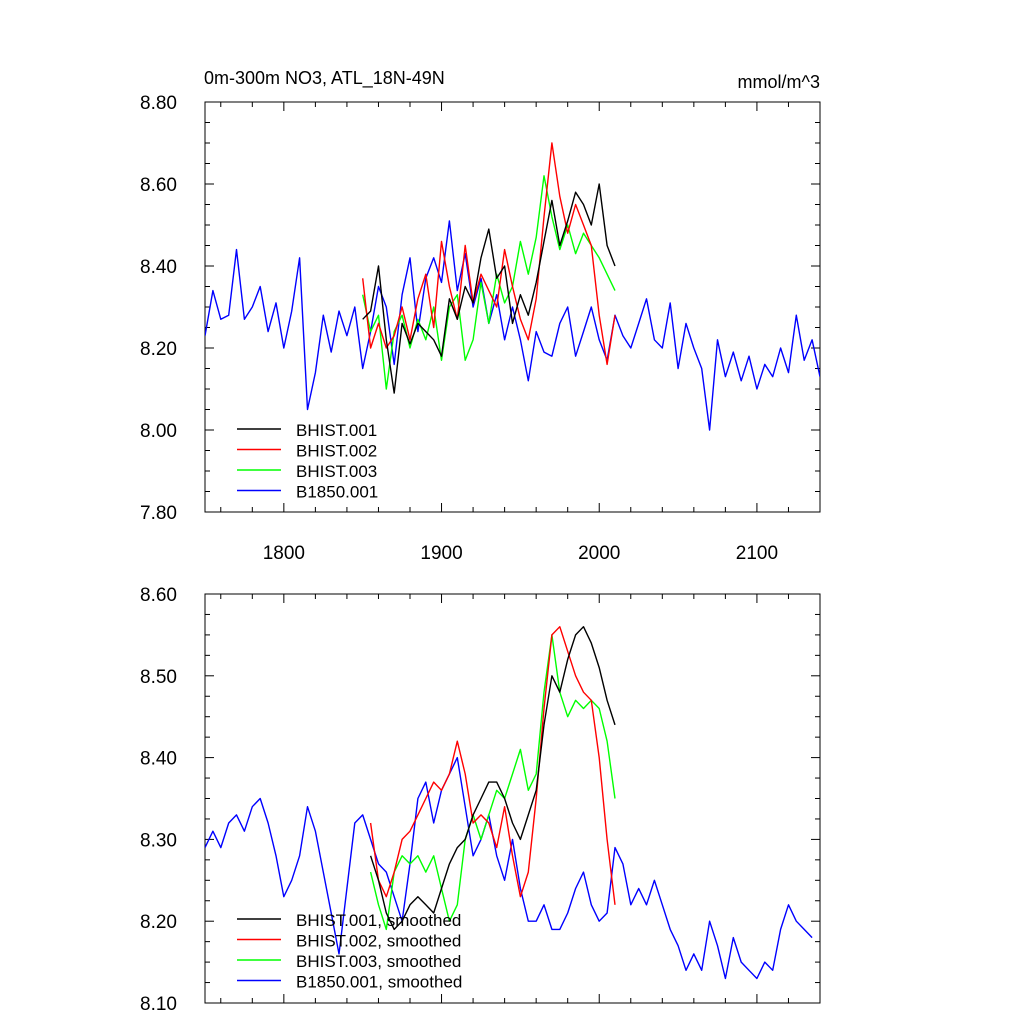 This screenshot has width=1024, height=1024. What do you see at coordinates (378, 961) in the screenshot?
I see `legend-label: BHIST.003, smoothed` at bounding box center [378, 961].